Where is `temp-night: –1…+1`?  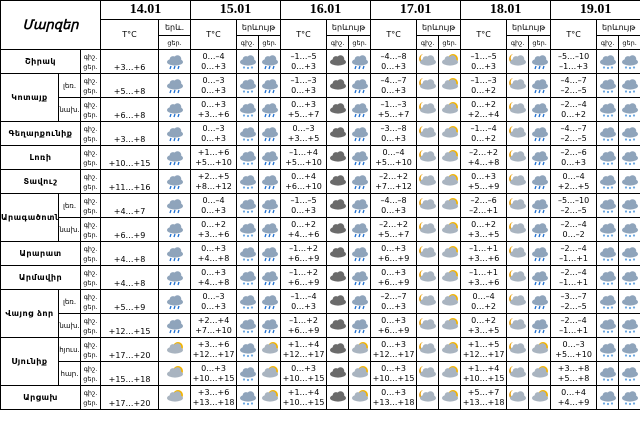
temp-night: –1…+1 is located at coordinates (484, 272).